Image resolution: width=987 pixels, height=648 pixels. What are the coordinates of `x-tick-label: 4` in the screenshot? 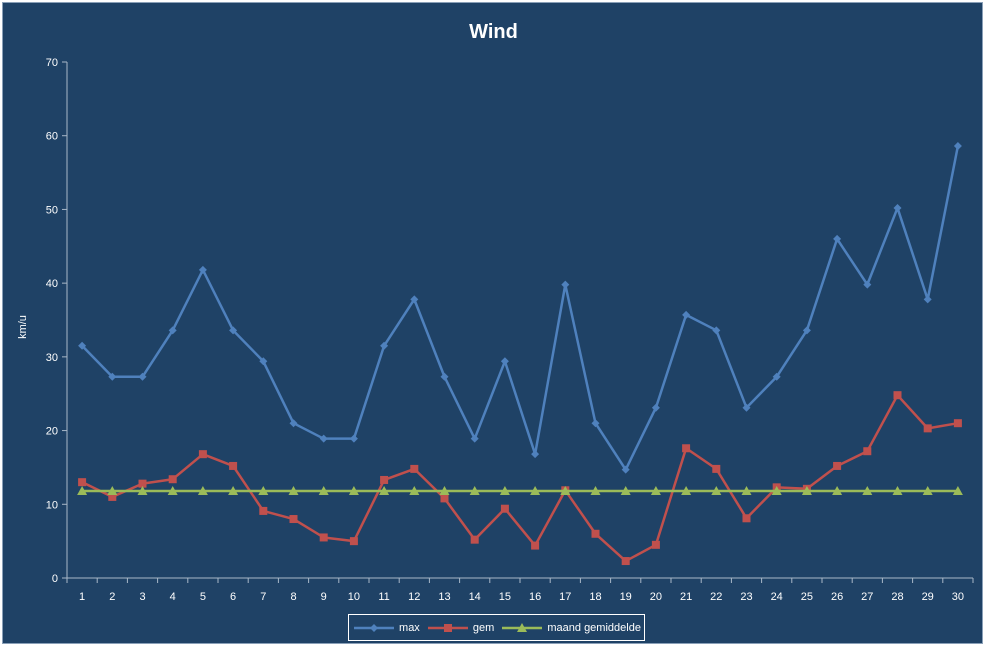 It's located at (173, 597).